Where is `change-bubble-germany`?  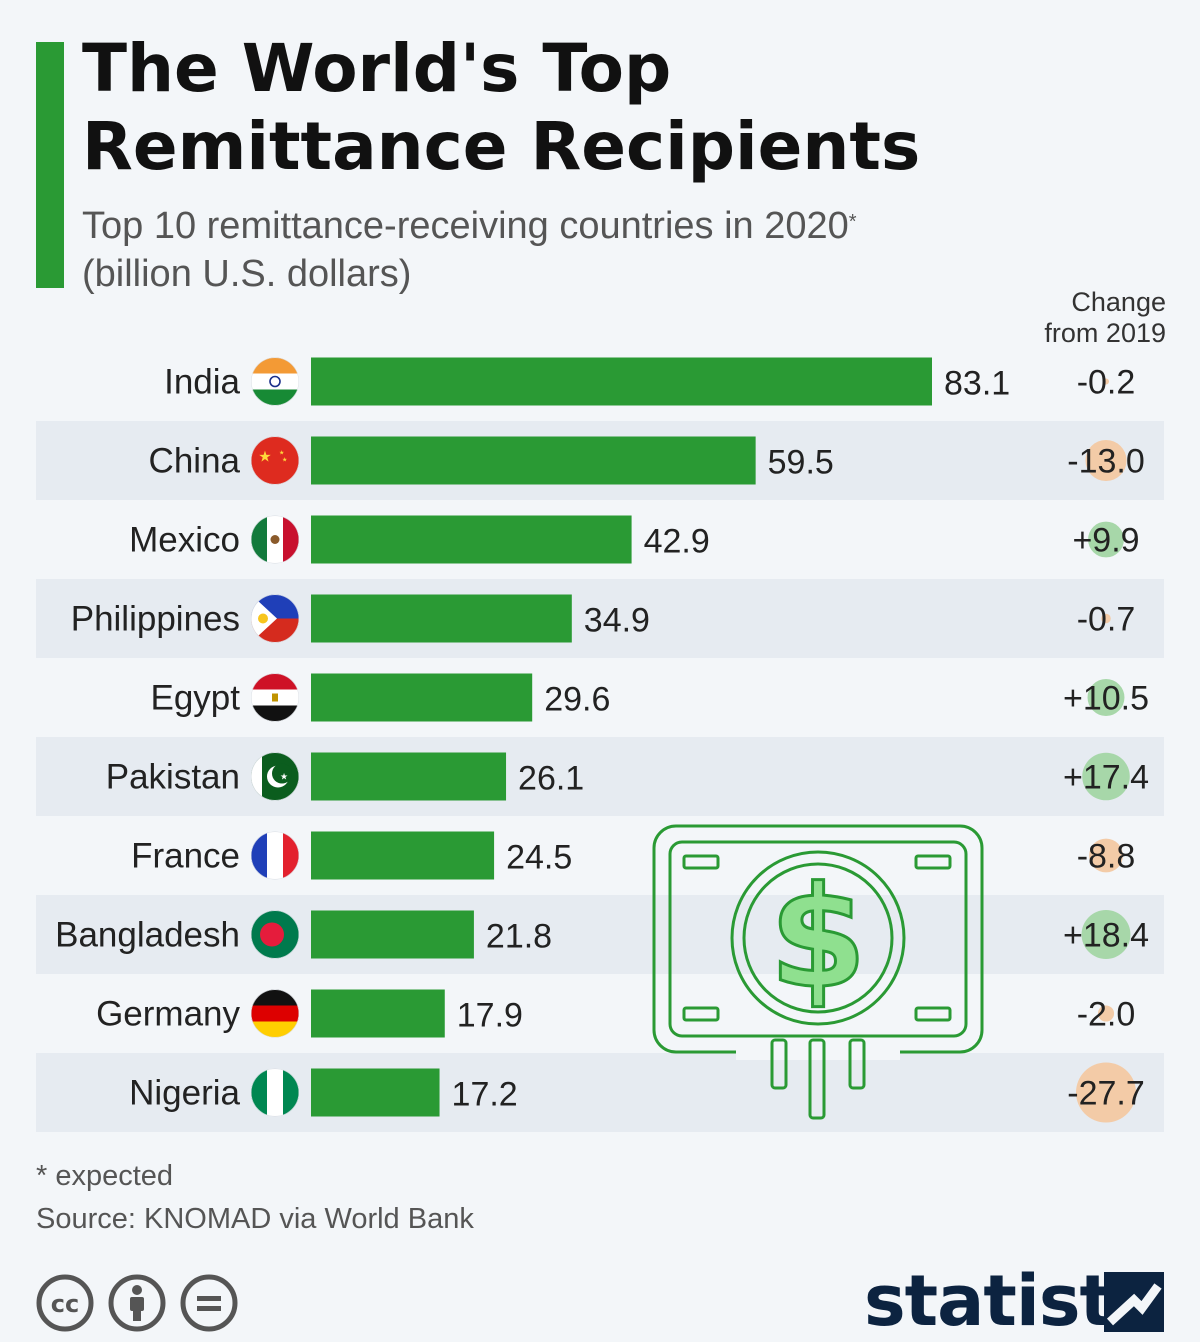
change-bubble-germany is located at coordinates (1106, 1013).